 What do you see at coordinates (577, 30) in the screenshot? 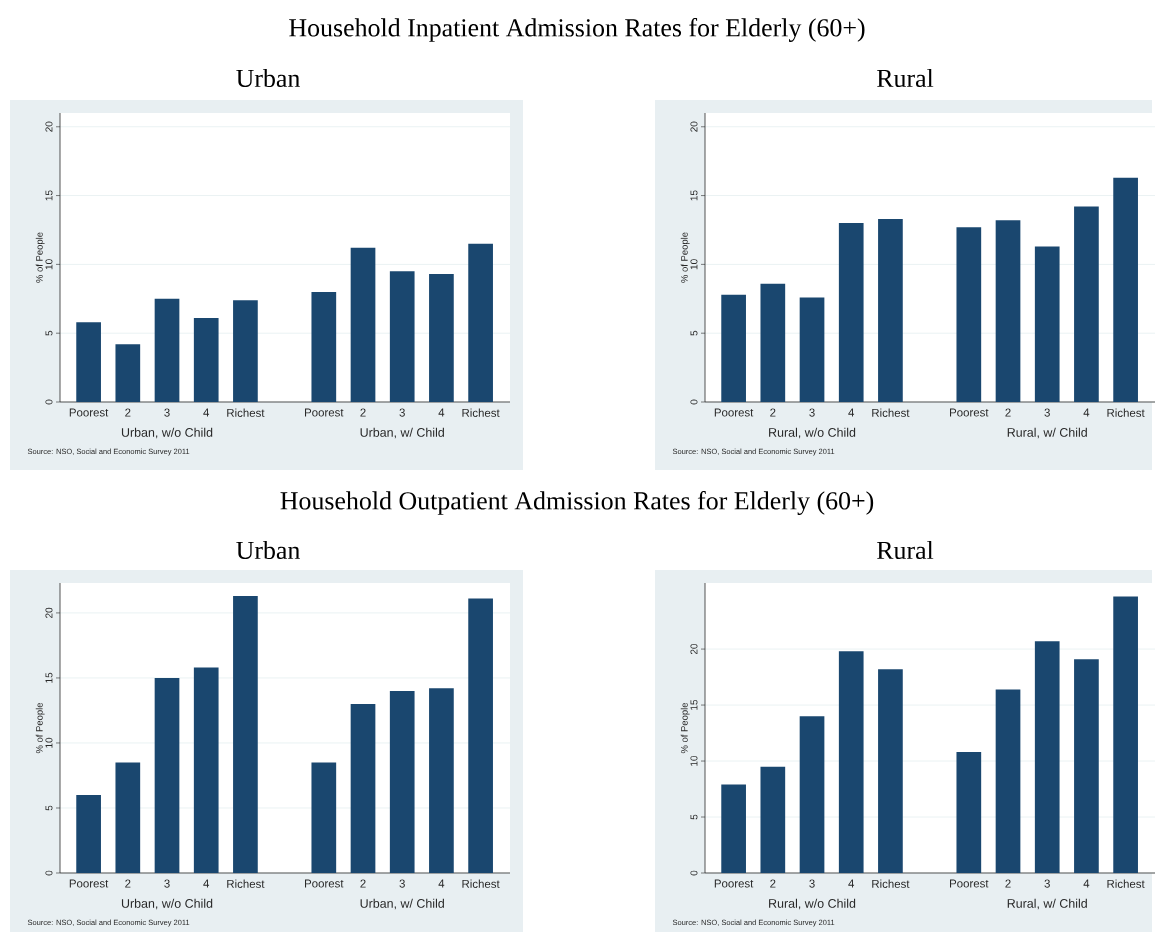
I see `text: Household Inpatient Admission Rates for Elderly (60+)` at bounding box center [577, 30].